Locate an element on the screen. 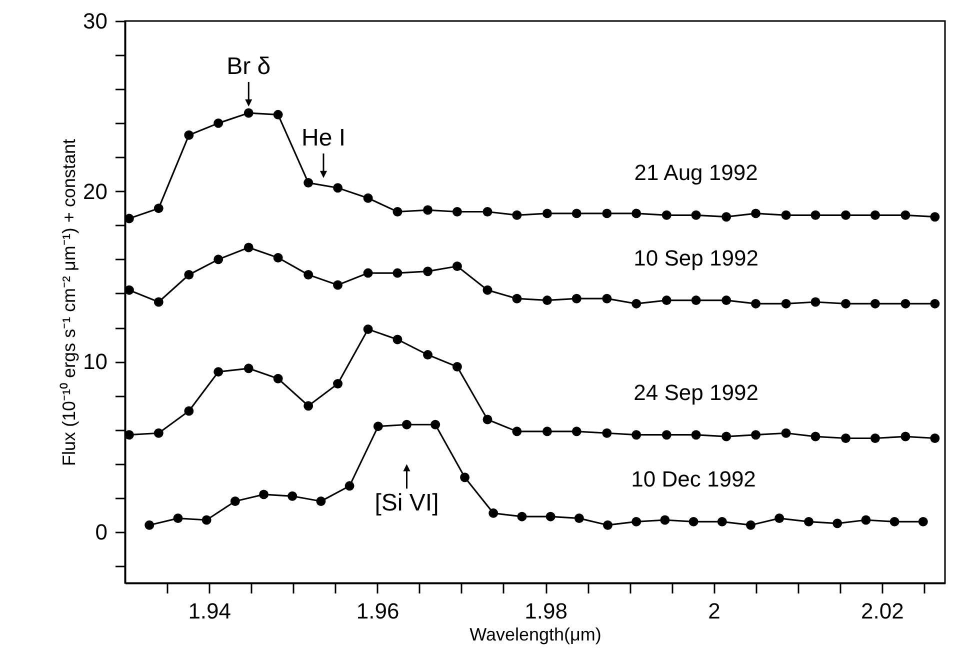 Image resolution: width=969 pixels, height=668 pixels. series-label: 10 Dec 1992 is located at coordinates (693, 479).